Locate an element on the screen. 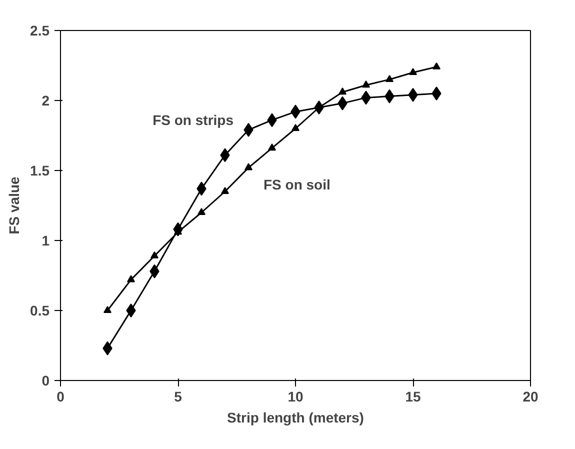  y-axis-title: FS value is located at coordinates (14, 205).